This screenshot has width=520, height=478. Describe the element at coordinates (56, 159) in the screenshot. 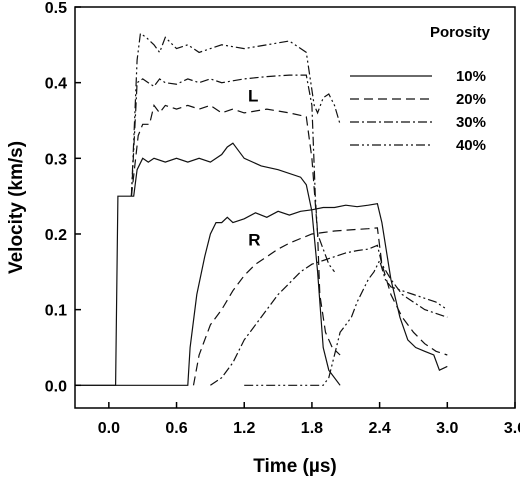

I see `y-tick-label: 0.3` at that location.